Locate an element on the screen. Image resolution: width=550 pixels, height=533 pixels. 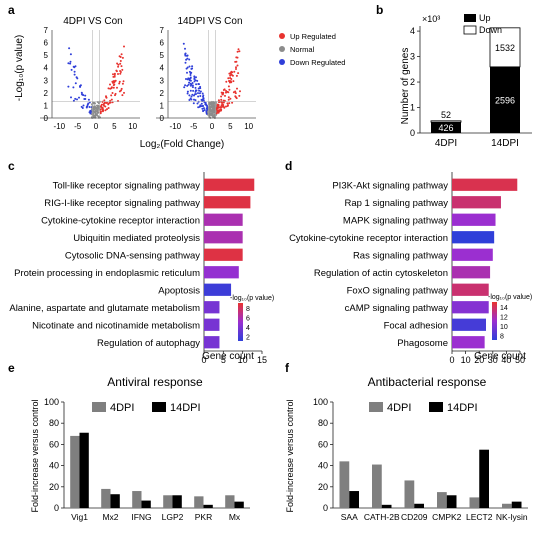
volcano-xtick: 10 is located at coordinates (132, 126).